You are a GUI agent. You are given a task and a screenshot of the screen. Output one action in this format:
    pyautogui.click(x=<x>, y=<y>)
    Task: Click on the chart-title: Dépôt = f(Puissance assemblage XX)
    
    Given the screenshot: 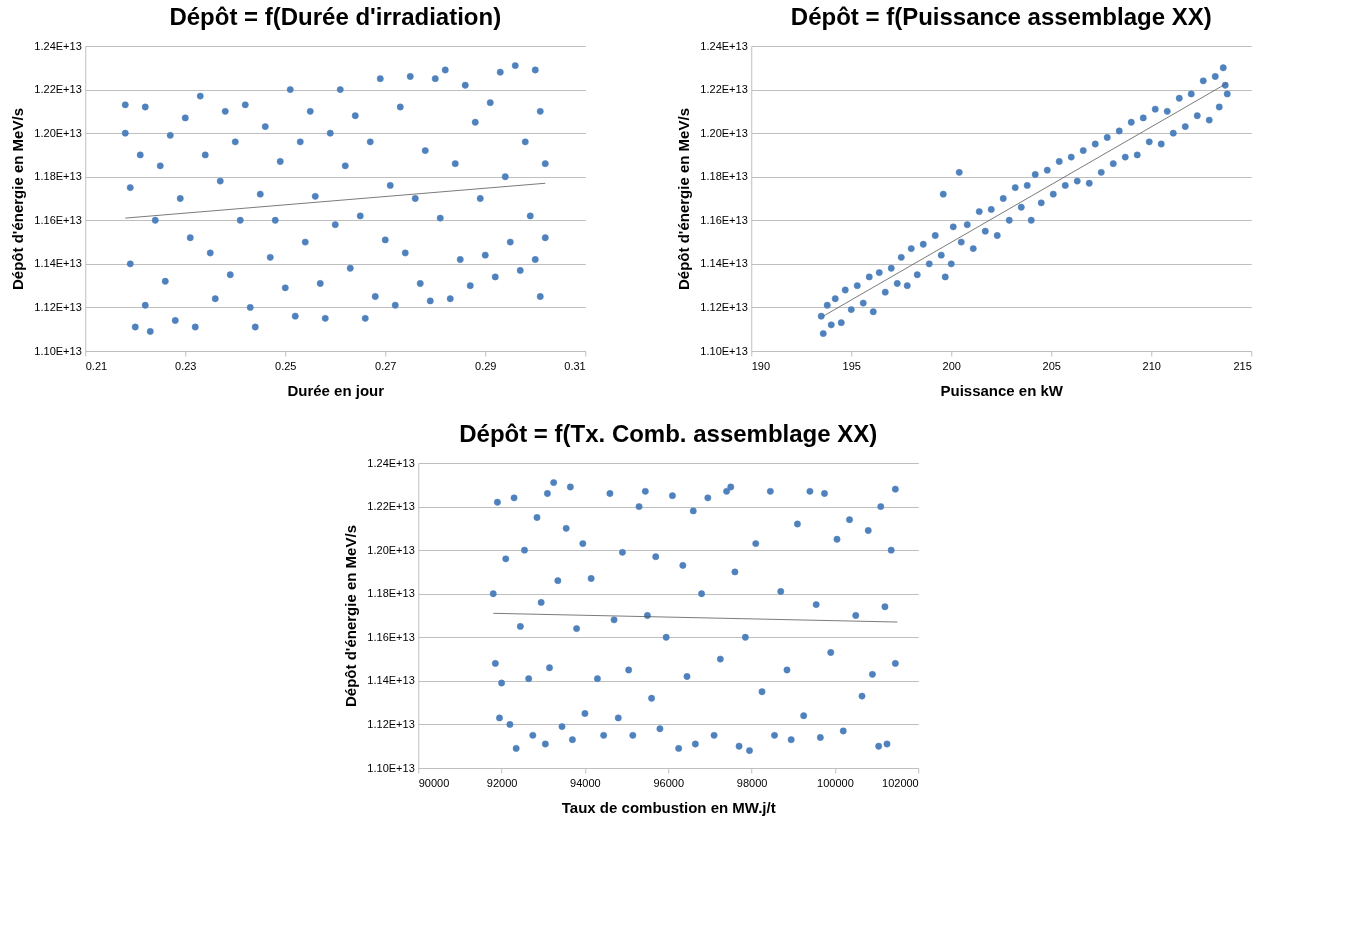 What is the action you would take?
    pyautogui.click(x=1001, y=16)
    